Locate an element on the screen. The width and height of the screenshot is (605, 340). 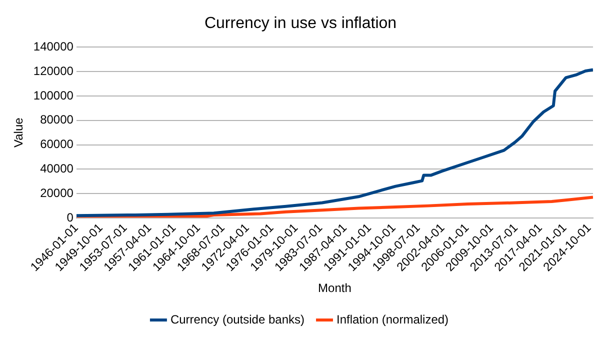
y-tick-label: 80000 is located at coordinates (57, 119).